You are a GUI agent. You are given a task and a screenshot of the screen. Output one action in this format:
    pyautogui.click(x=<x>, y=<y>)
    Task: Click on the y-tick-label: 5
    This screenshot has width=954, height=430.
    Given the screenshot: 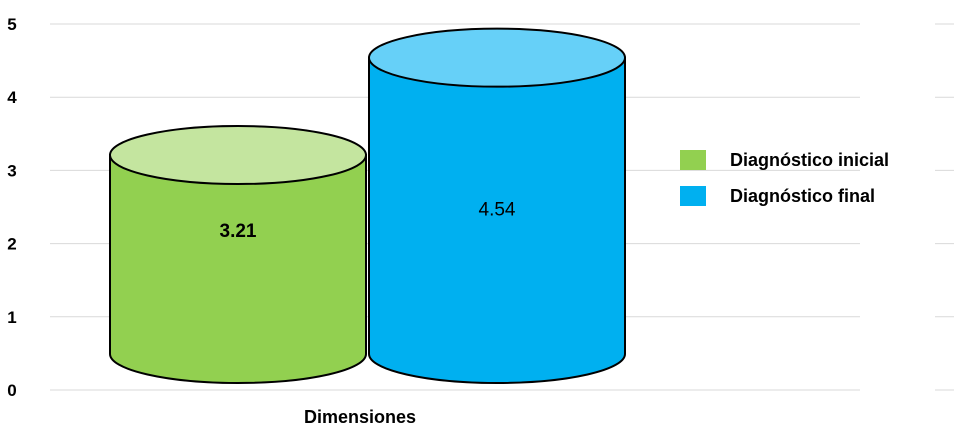 What is the action you would take?
    pyautogui.click(x=11, y=24)
    